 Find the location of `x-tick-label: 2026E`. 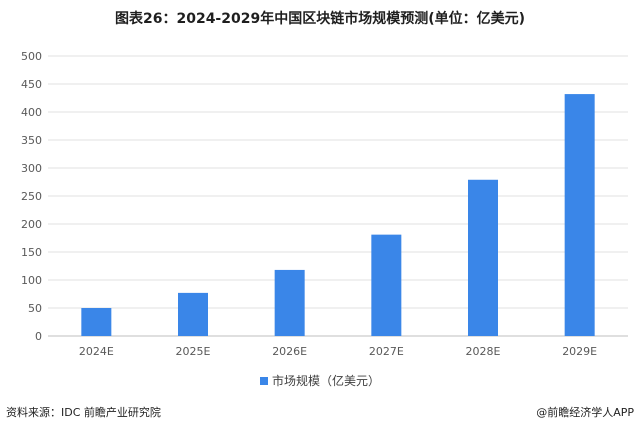

x-tick-label: 2026E is located at coordinates (289, 351).